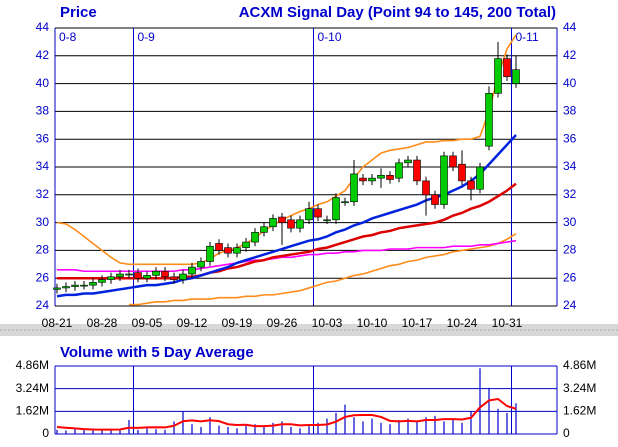 The image size is (618, 447). I want to click on month-label: 0-11, so click(527, 37).